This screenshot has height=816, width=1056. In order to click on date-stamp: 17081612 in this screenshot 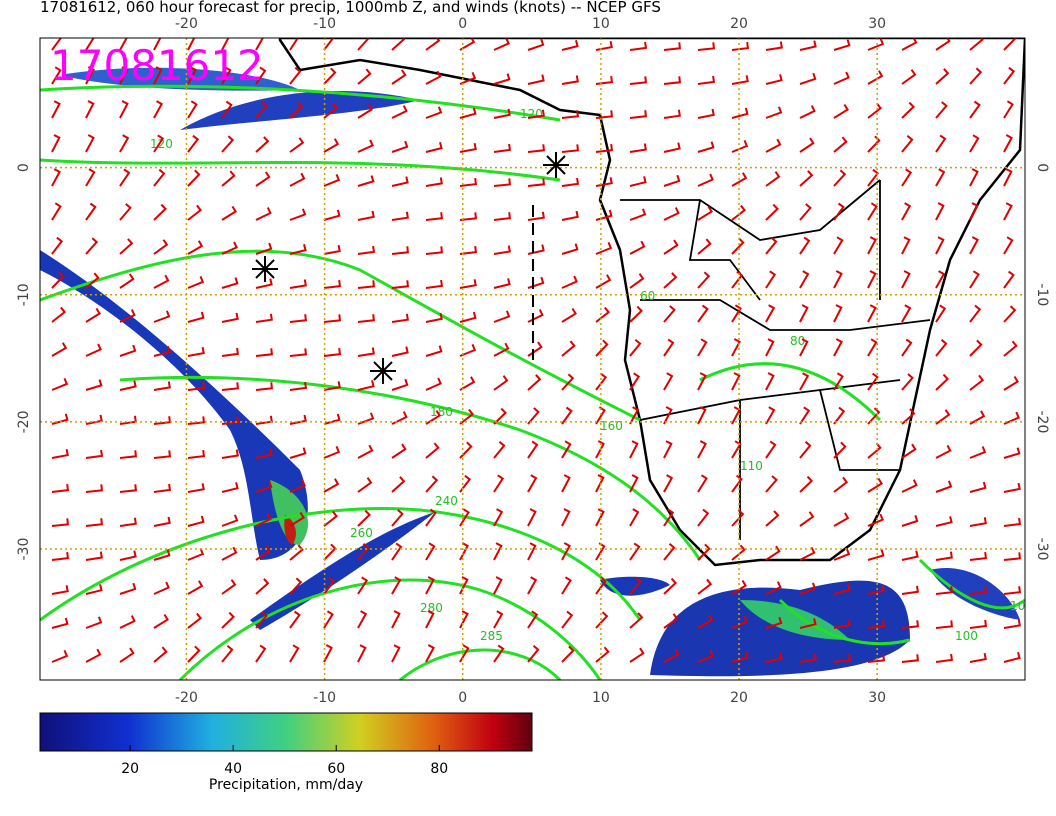, I will do `click(157, 65)`.